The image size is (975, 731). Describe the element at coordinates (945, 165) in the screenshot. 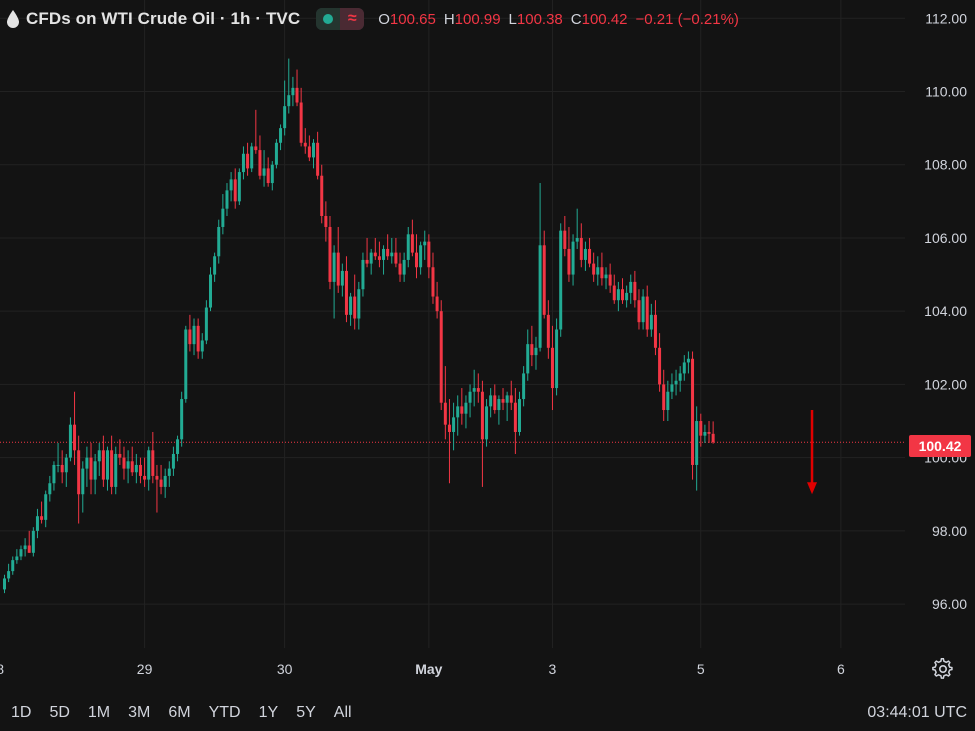

I see `y-tick-label: 108.00` at that location.